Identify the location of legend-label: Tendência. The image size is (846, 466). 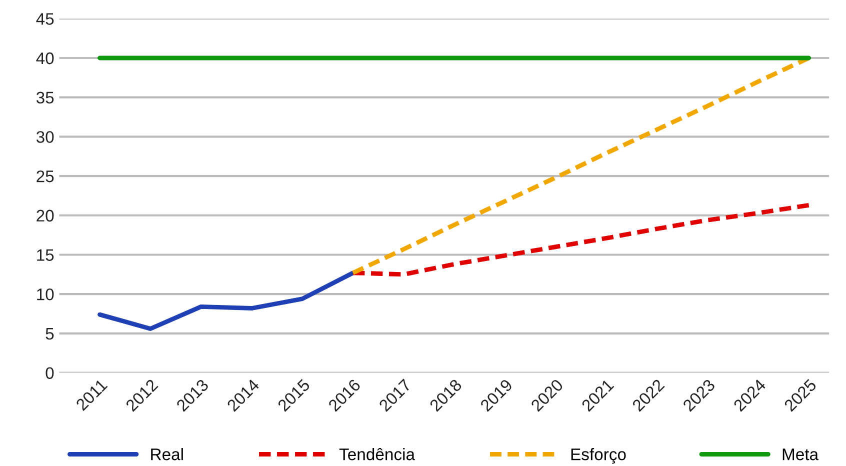
(377, 454).